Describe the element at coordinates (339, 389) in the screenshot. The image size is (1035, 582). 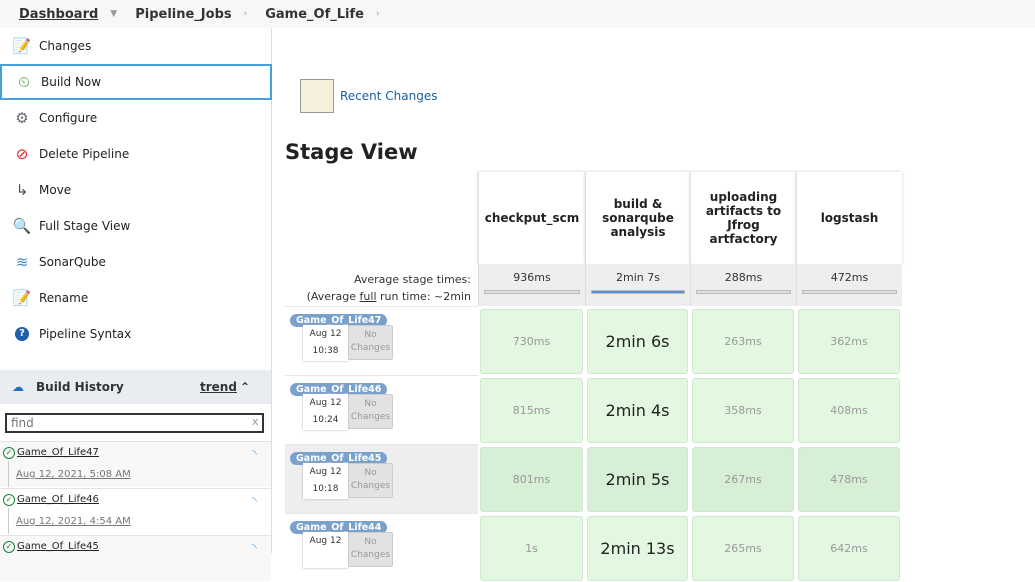
I see `run-badge: Game_Of_Life46` at that location.